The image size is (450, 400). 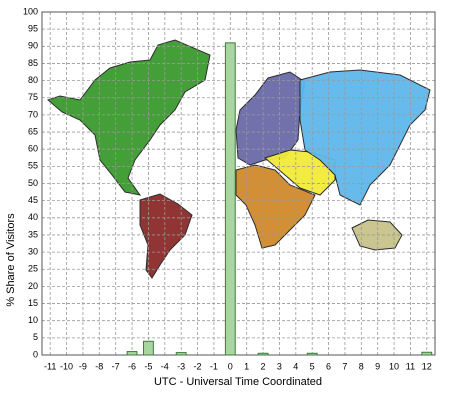 What do you see at coordinates (427, 366) in the screenshot?
I see `x-tick-label: 12` at bounding box center [427, 366].